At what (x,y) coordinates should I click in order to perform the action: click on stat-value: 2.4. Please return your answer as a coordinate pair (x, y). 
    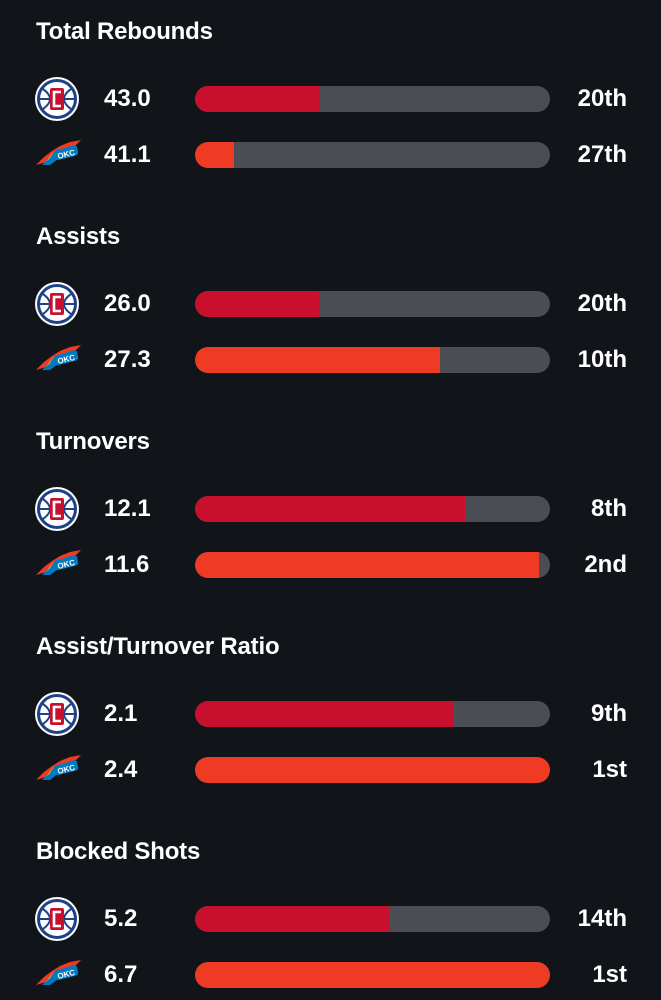
    Looking at the image, I should click on (121, 769).